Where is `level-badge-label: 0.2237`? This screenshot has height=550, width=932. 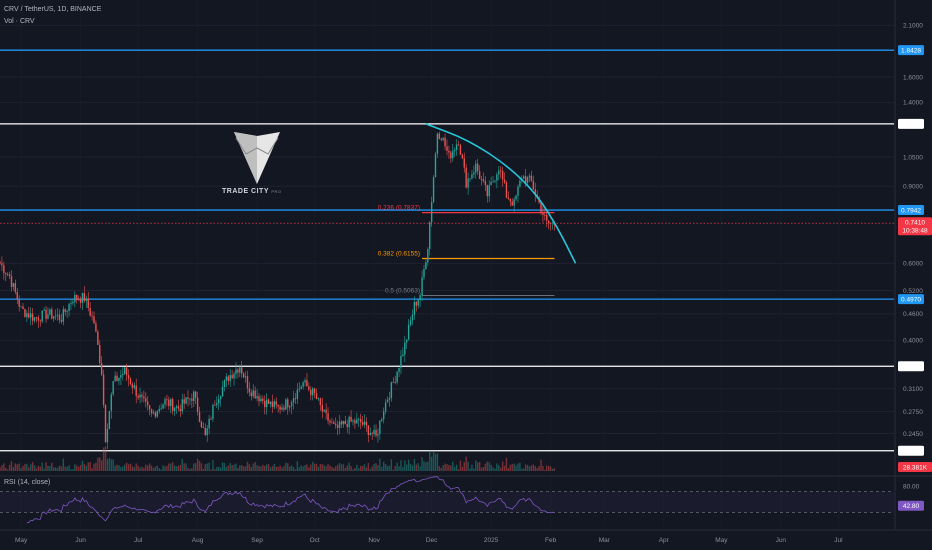
level-badge-label: 0.2237 is located at coordinates (911, 451).